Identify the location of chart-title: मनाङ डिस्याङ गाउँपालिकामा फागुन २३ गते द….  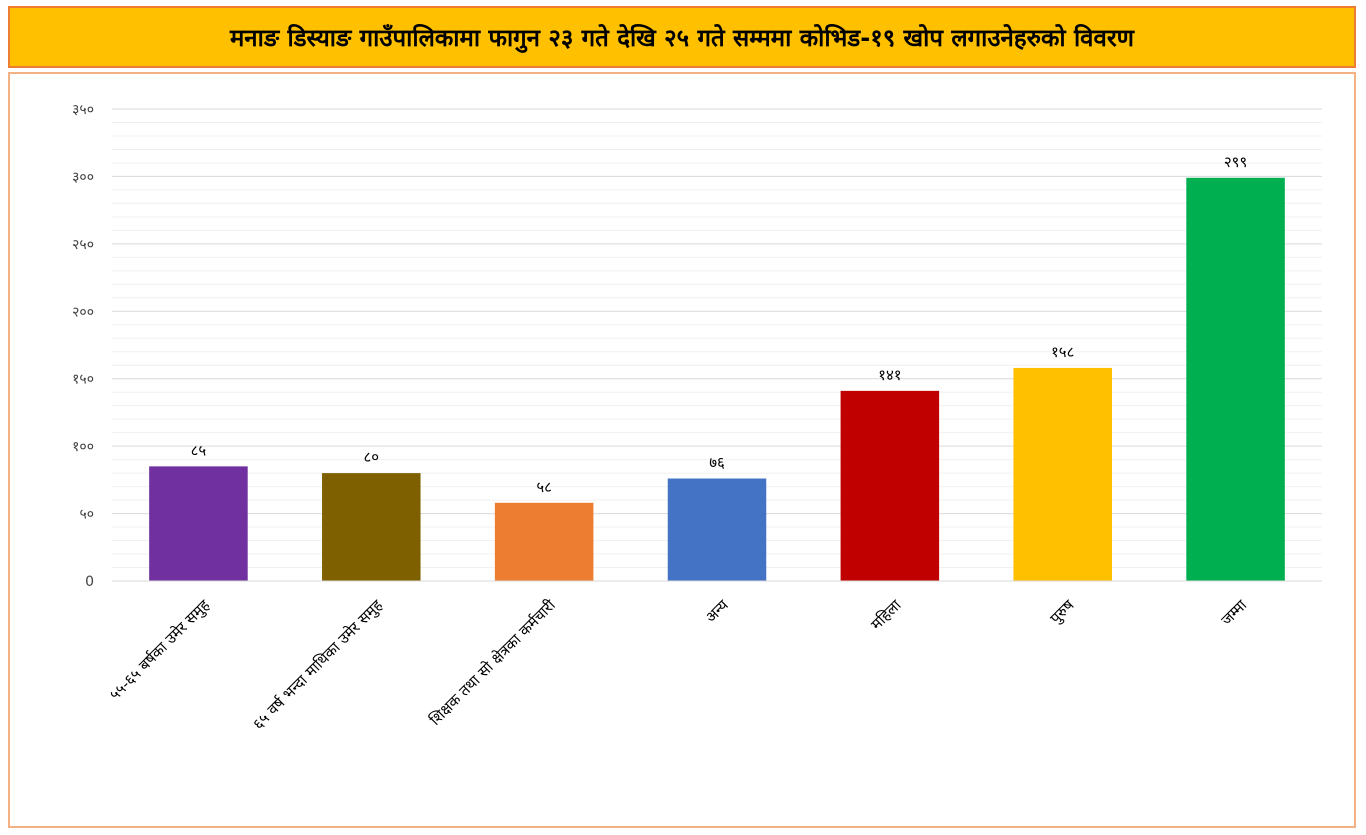
(682, 37).